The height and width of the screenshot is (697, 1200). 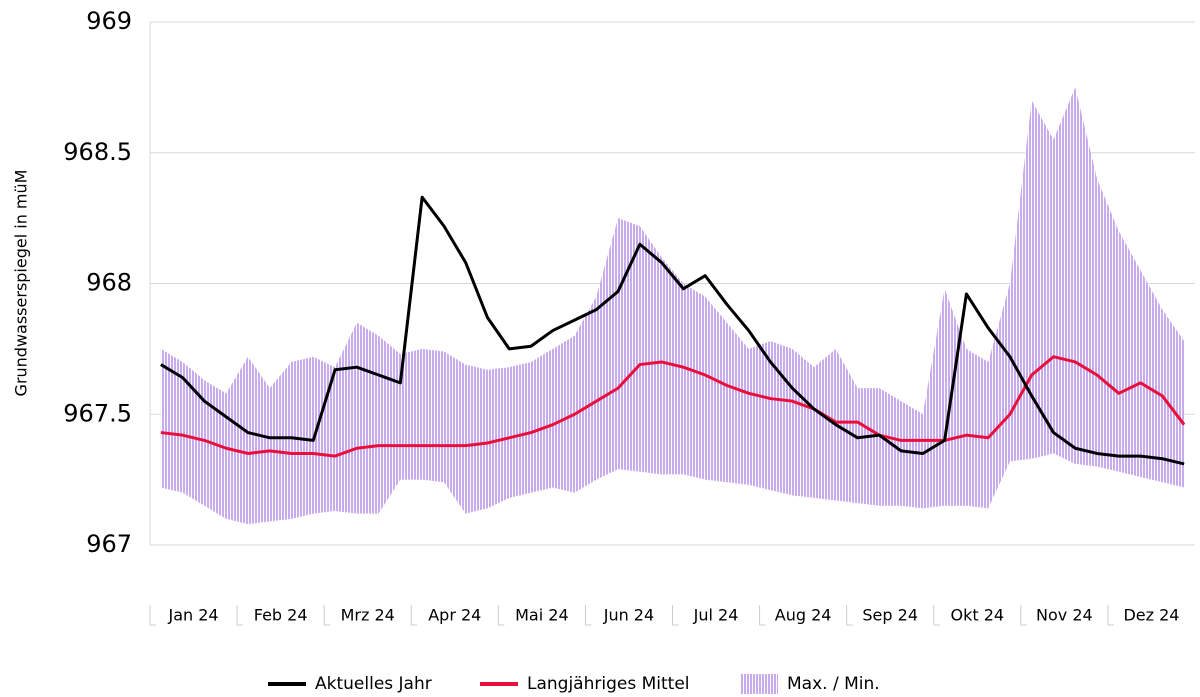 What do you see at coordinates (803, 615) in the screenshot?
I see `x-tick-label: Aug 24` at bounding box center [803, 615].